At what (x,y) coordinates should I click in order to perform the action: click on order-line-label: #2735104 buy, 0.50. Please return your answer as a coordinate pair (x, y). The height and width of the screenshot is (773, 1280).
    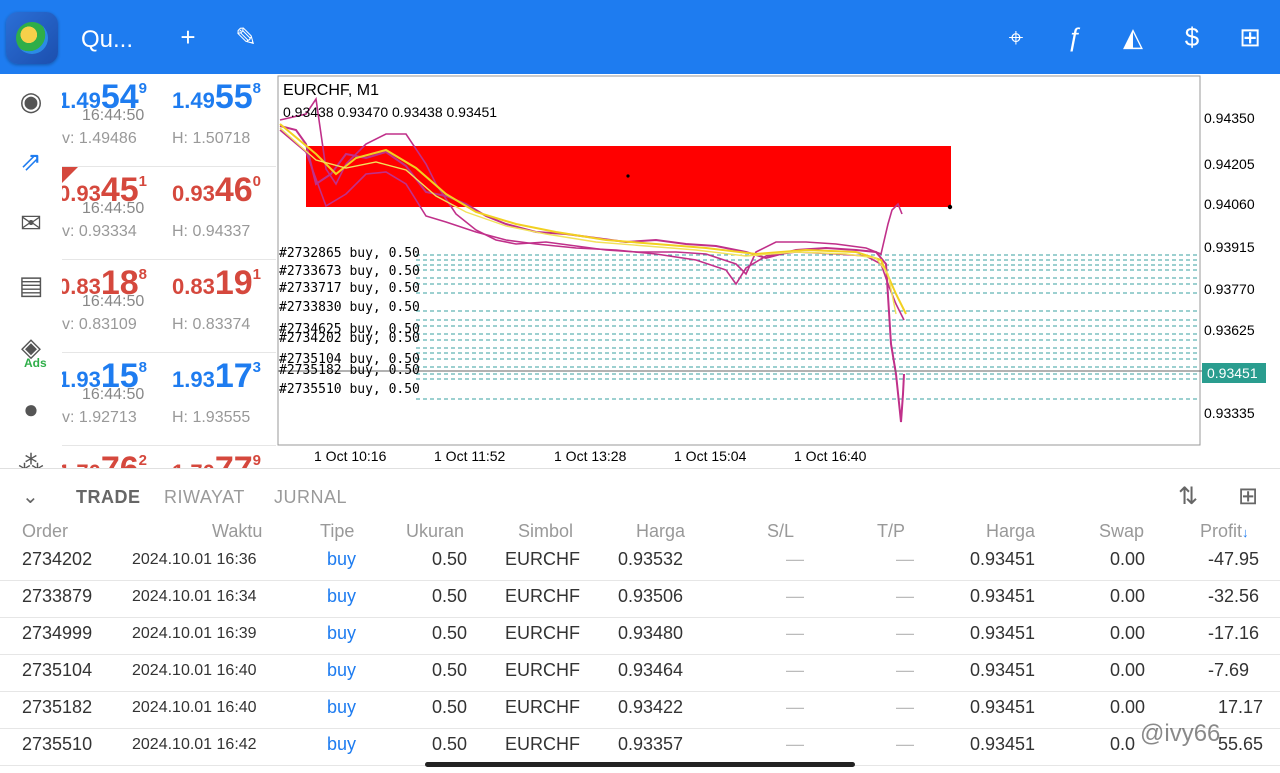
    Looking at the image, I should click on (349, 359).